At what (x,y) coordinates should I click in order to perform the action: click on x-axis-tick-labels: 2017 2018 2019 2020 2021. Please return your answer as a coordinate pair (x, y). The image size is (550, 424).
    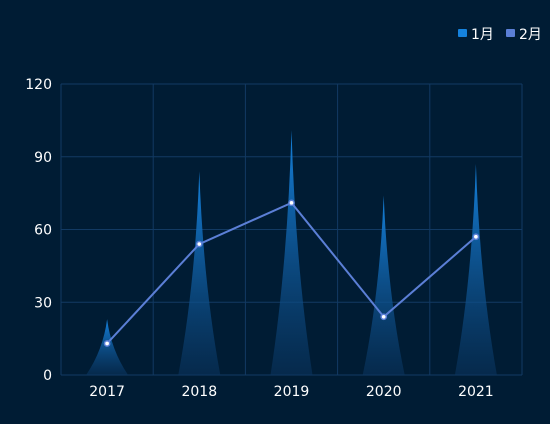
    Looking at the image, I should click on (291, 392).